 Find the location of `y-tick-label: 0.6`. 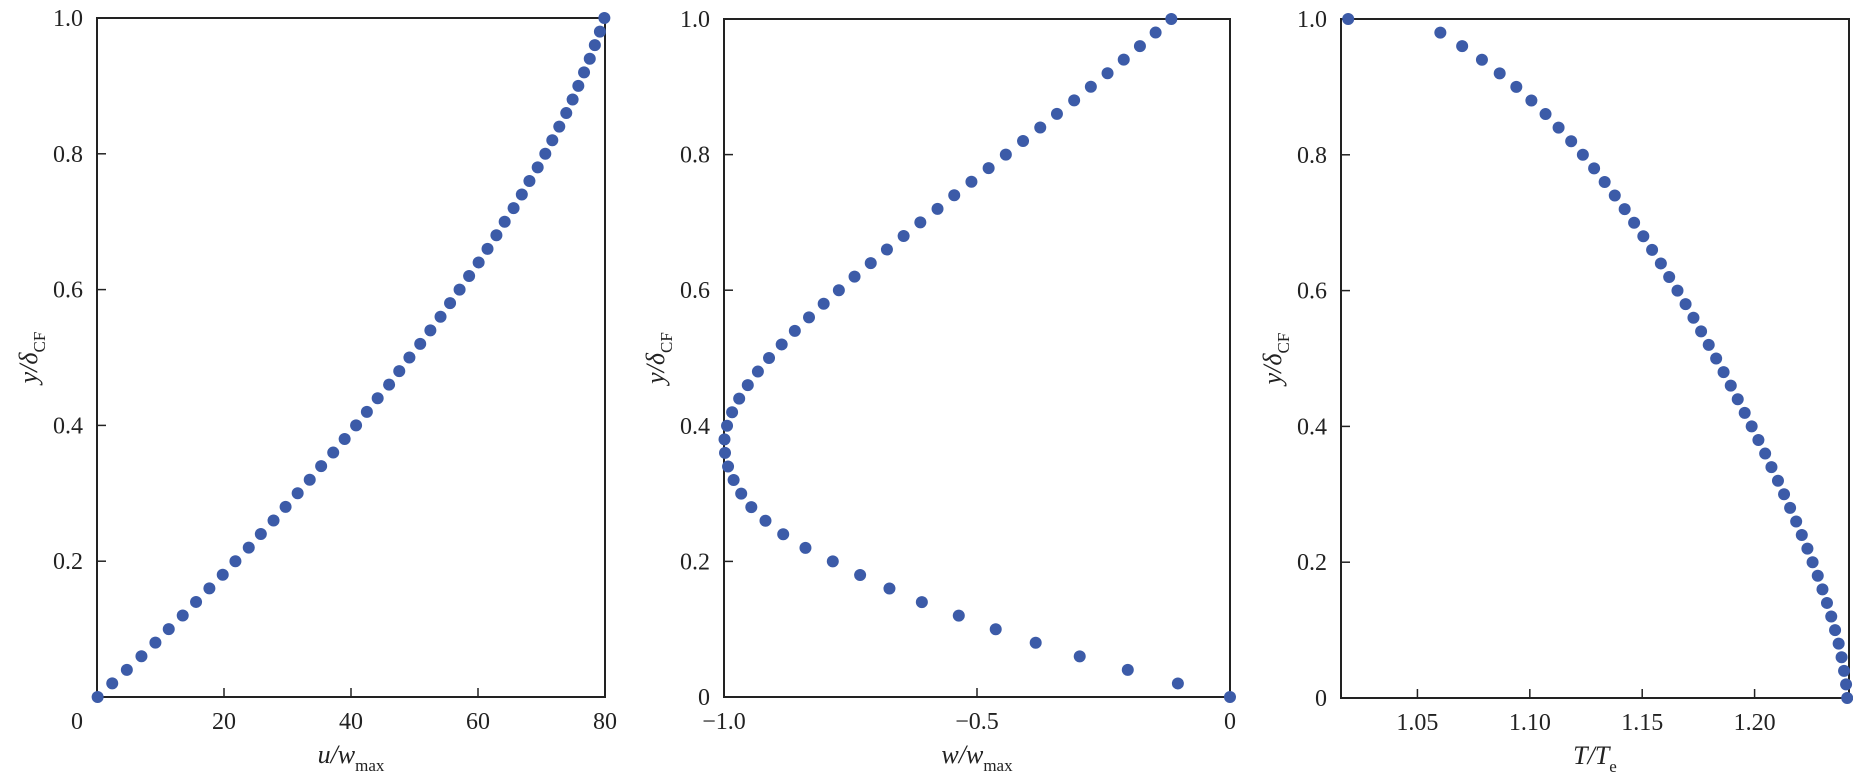

y-tick-label: 0.6 is located at coordinates (695, 291).